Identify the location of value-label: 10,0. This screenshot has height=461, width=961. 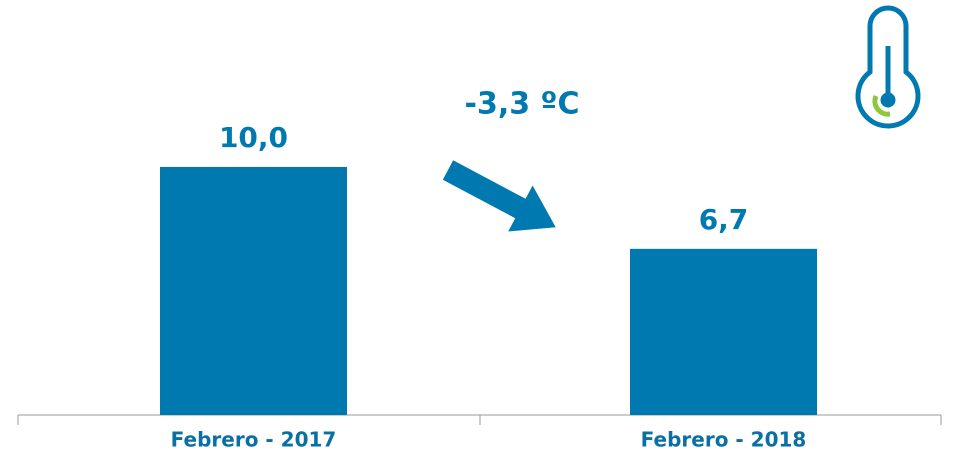
(253, 137).